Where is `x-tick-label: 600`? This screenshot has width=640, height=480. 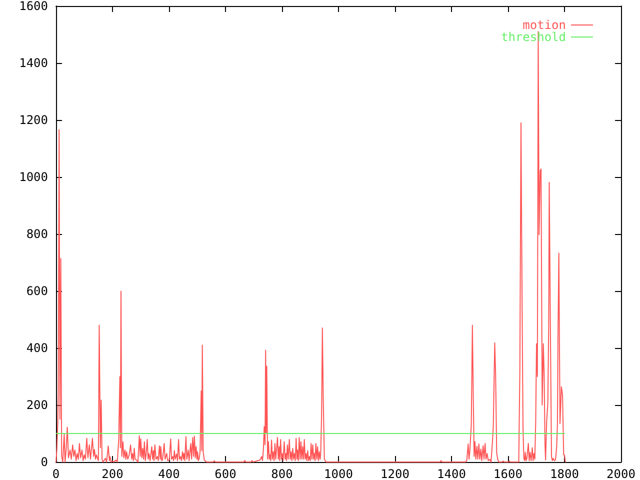 x-tick-label: 600 is located at coordinates (225, 473).